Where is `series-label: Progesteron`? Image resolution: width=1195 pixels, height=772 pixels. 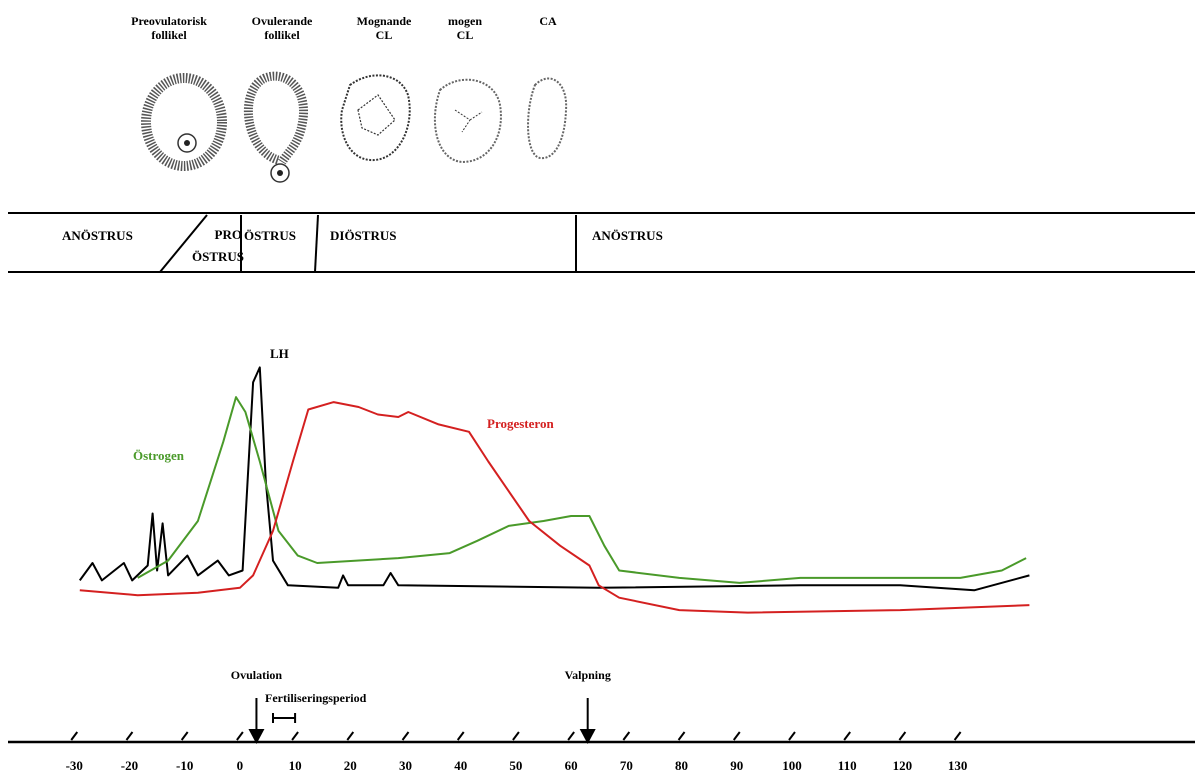 series-label: Progesteron is located at coordinates (520, 423).